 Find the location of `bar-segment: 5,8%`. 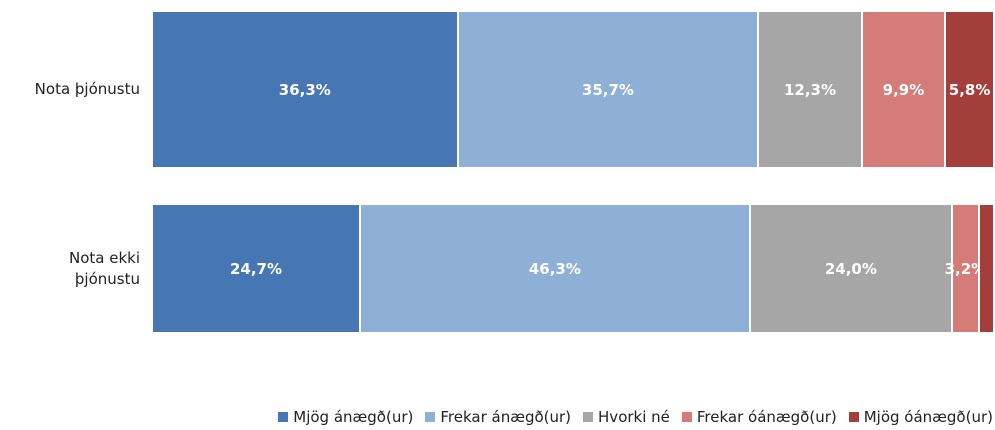

bar-segment: 5,8% is located at coordinates (970, 89).